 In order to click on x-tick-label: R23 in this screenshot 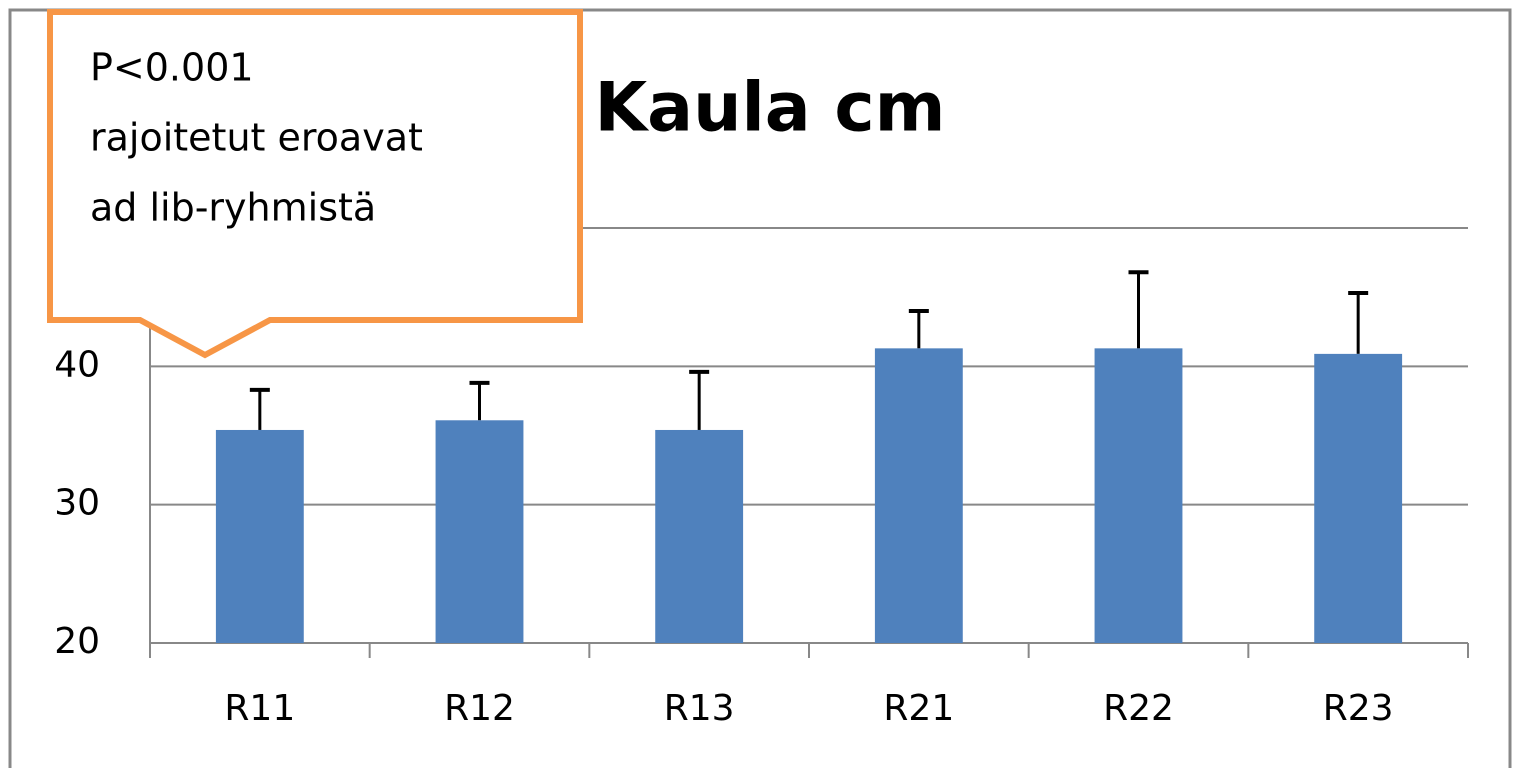, I will do `click(1358, 708)`.